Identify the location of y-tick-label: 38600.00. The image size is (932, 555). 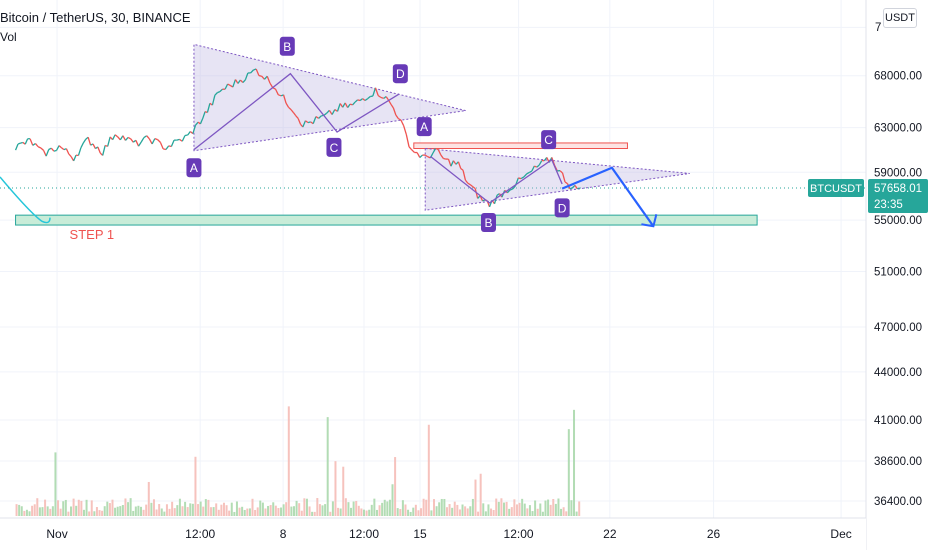
(898, 462).